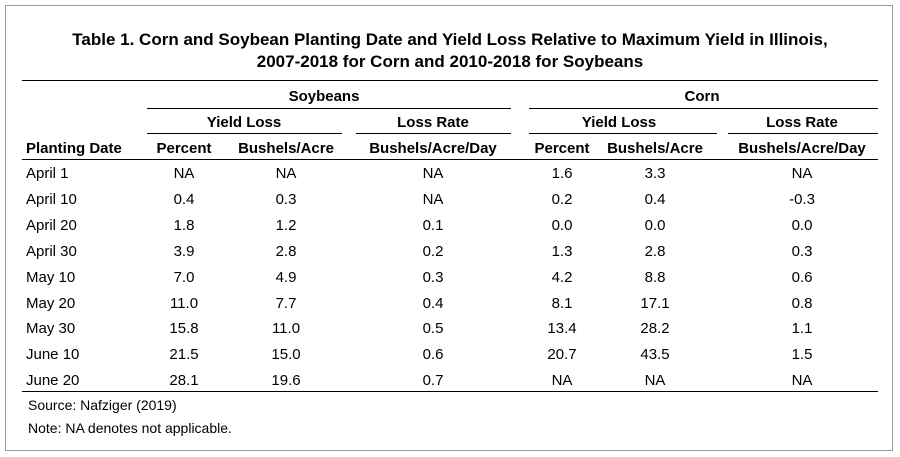 The height and width of the screenshot is (457, 900). I want to click on column-header-corn-percent: Percent, so click(562, 148).